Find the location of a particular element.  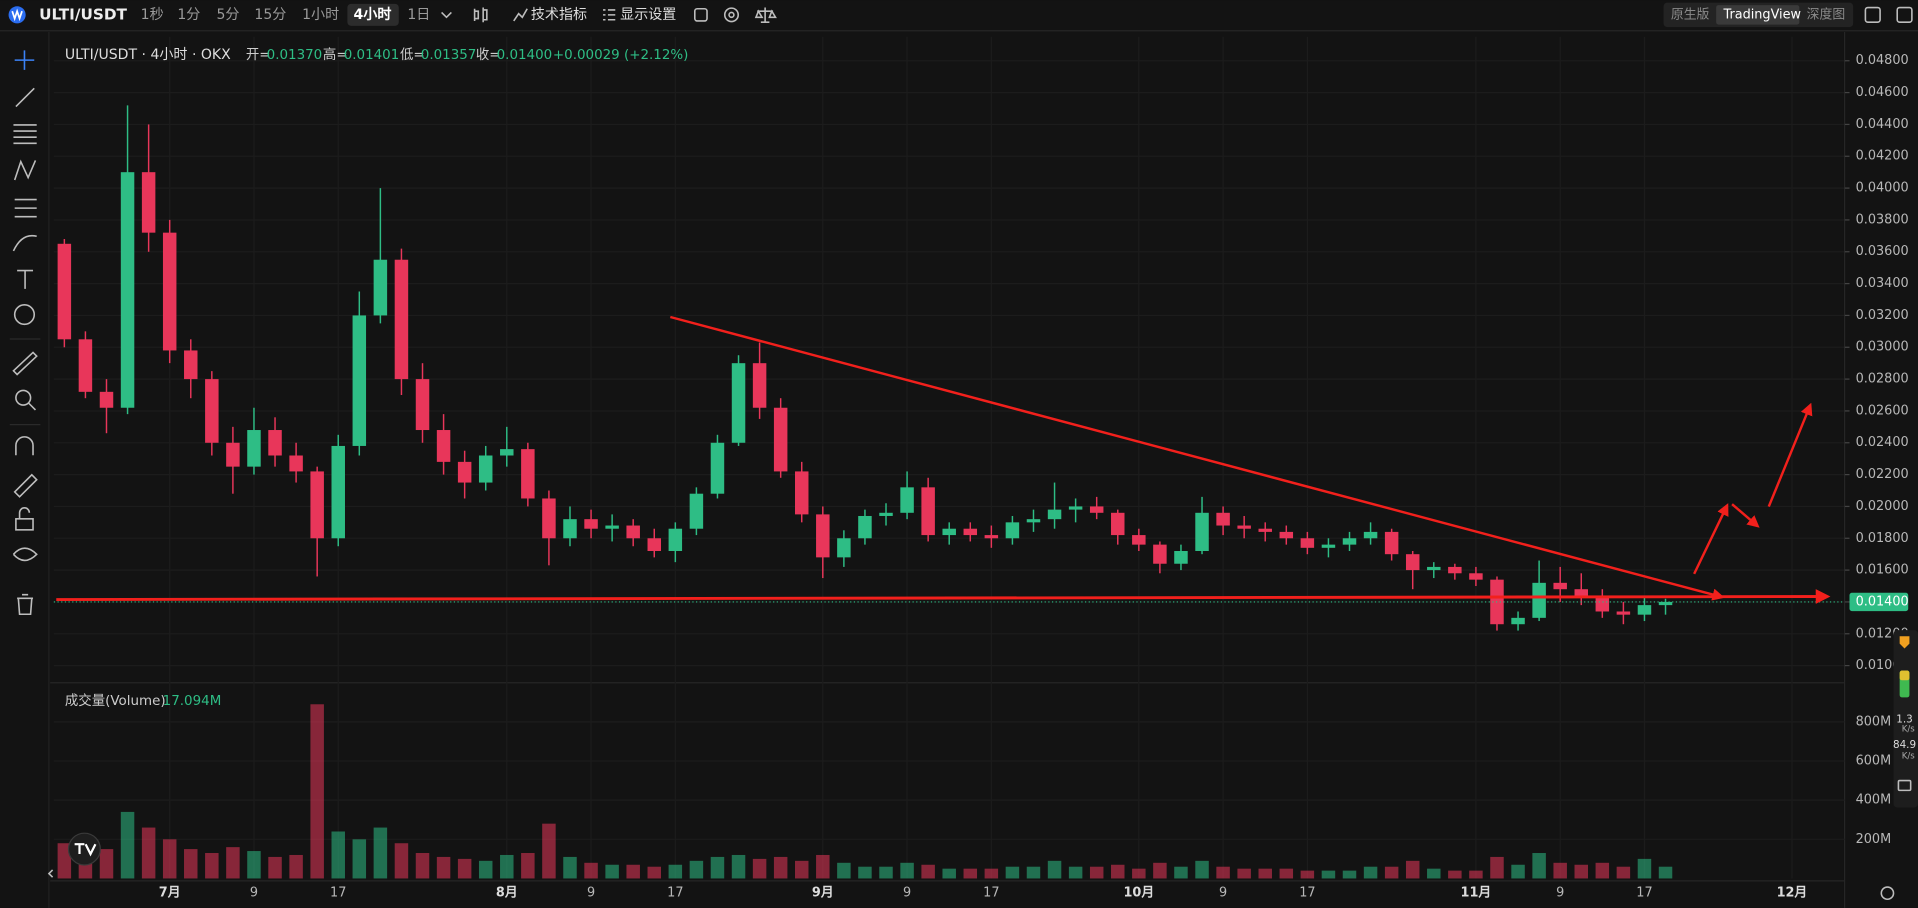

interval: 1小时 is located at coordinates (320, 15).